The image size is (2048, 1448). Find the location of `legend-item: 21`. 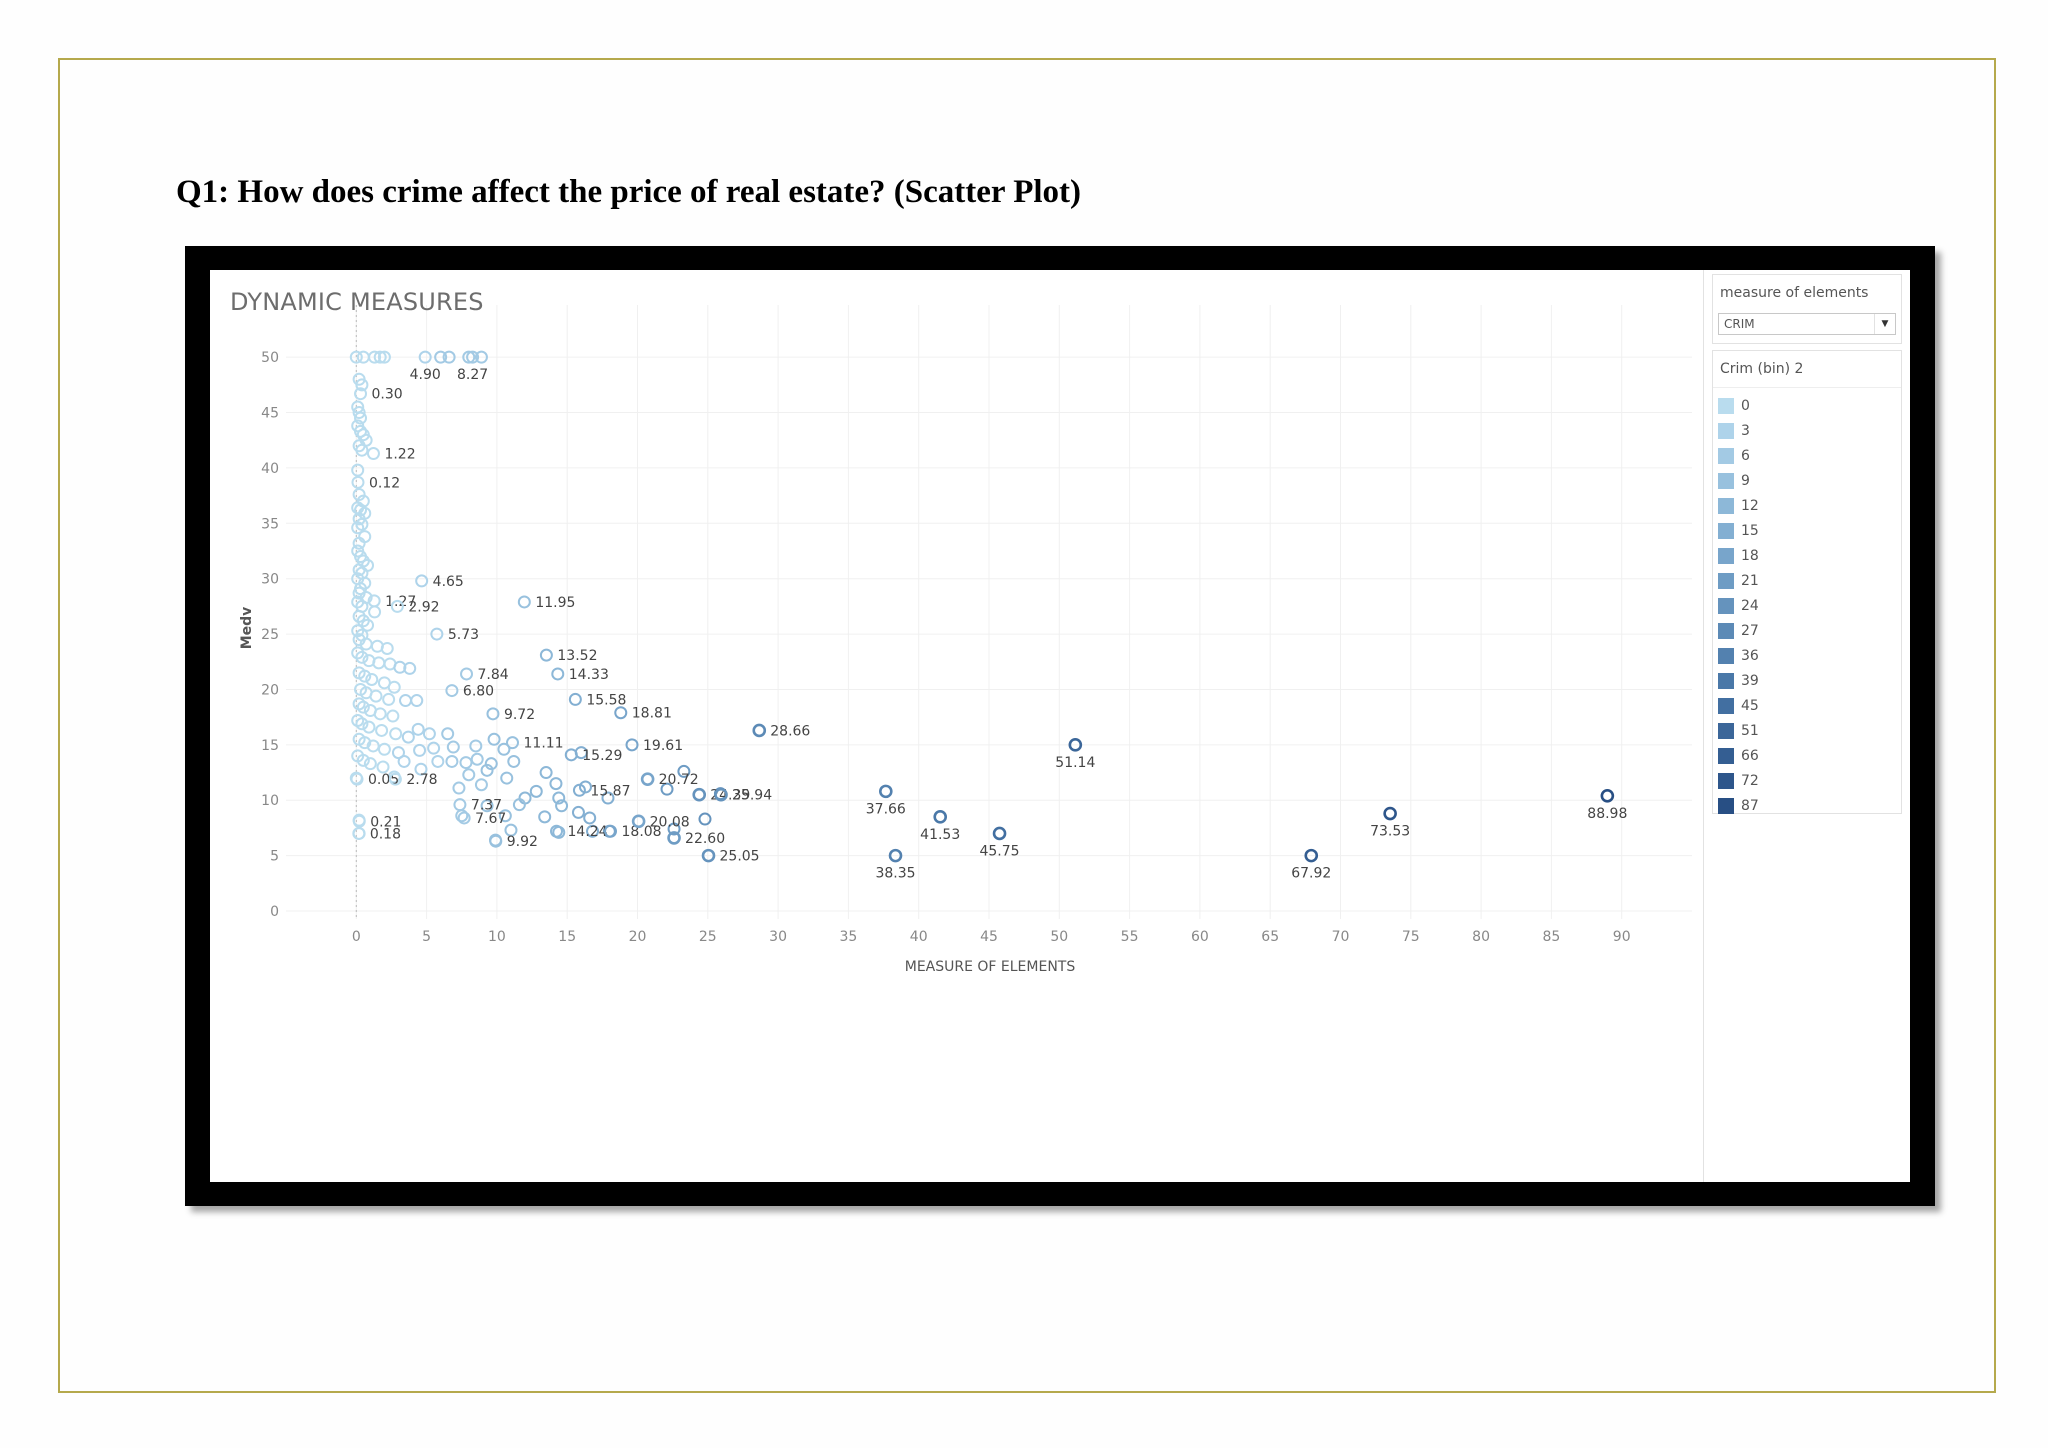

legend-item: 21 is located at coordinates (1738, 580).